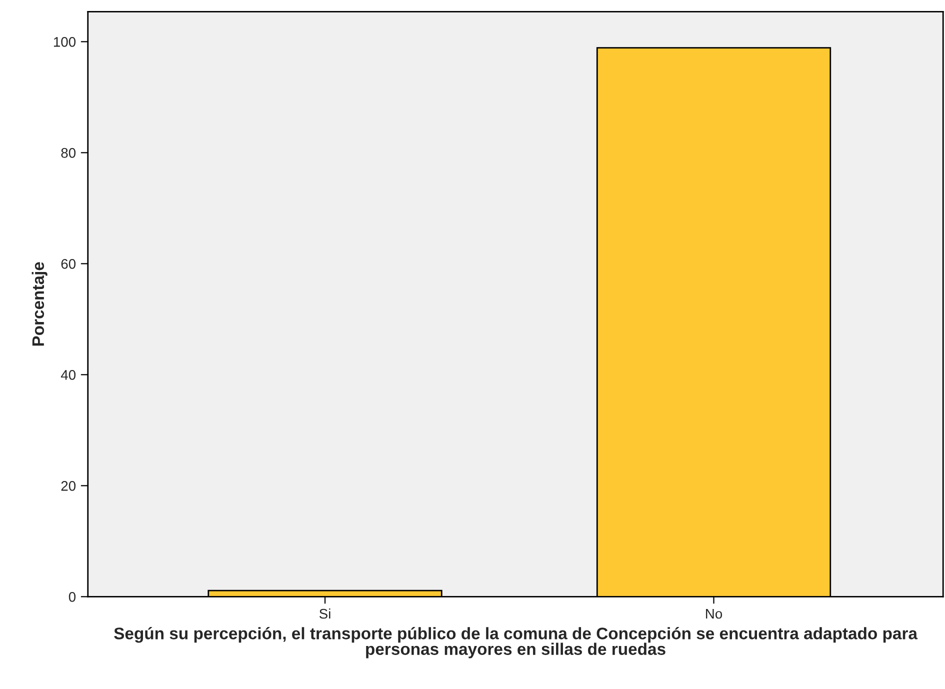 This screenshot has height=689, width=945. Describe the element at coordinates (324, 613) in the screenshot. I see `x-tick-label: Si` at that location.